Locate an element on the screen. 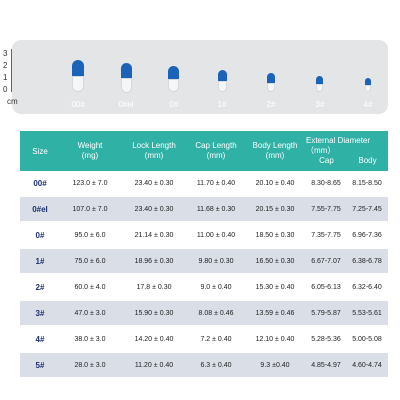 This screenshot has width=400, height=400. cell-ext-body: 4.60-4.74 is located at coordinates (367, 365).